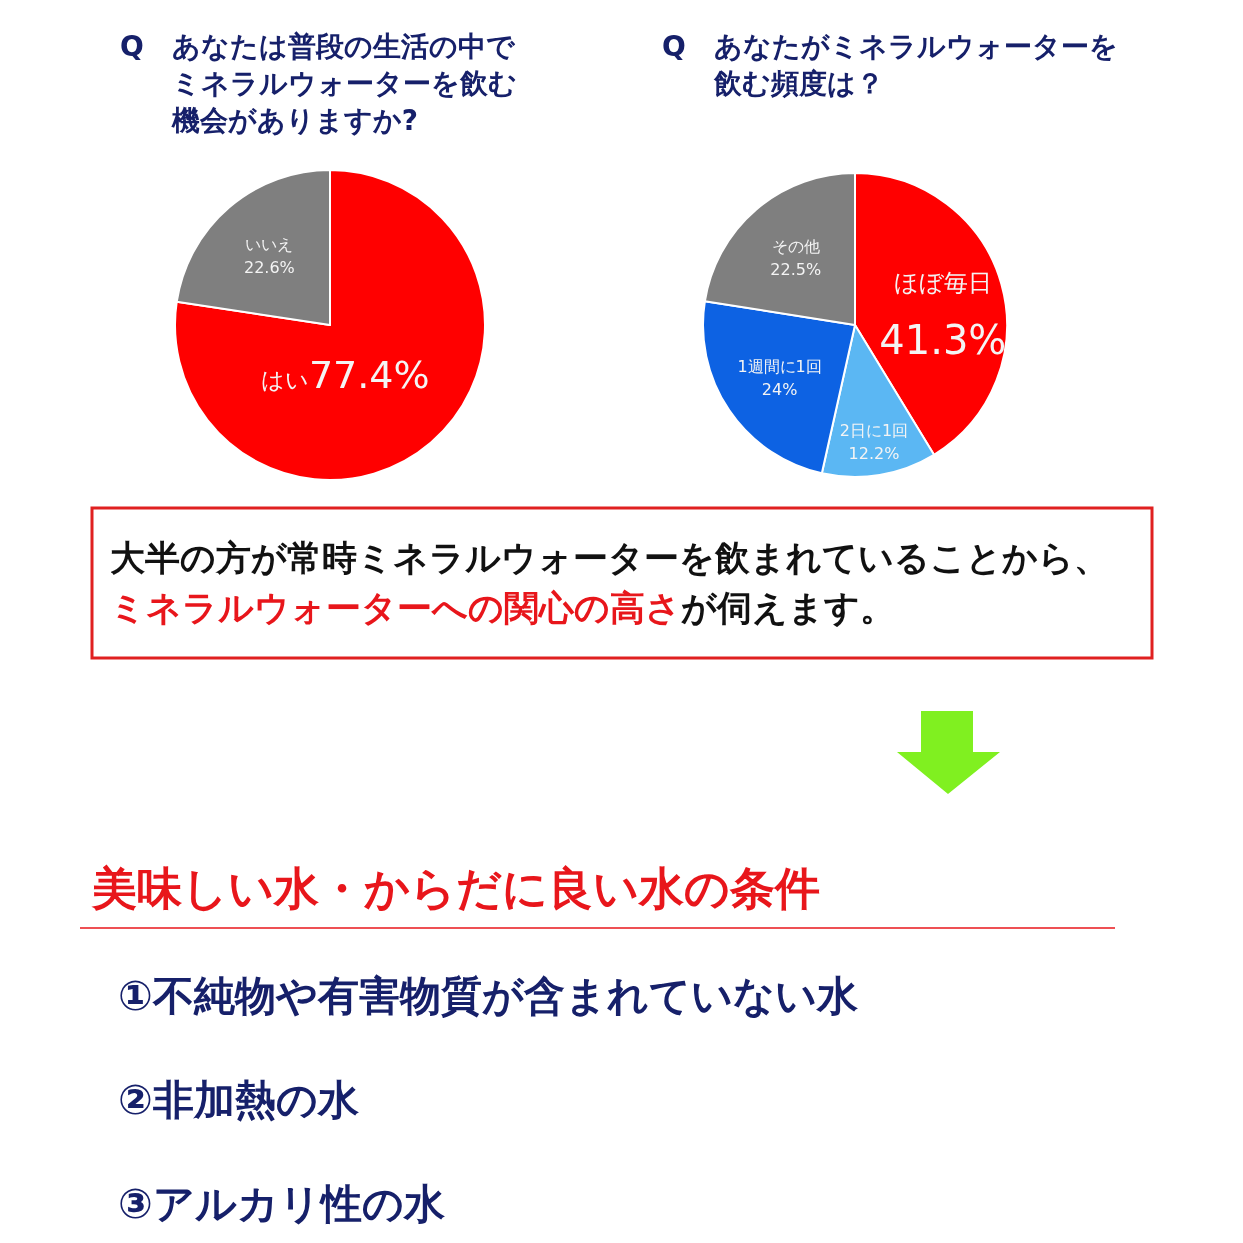 This screenshot has height=1243, width=1243. I want to click on chart-title: Q あなたがミネラルウォーターを飲む頻度は？, so click(890, 65).